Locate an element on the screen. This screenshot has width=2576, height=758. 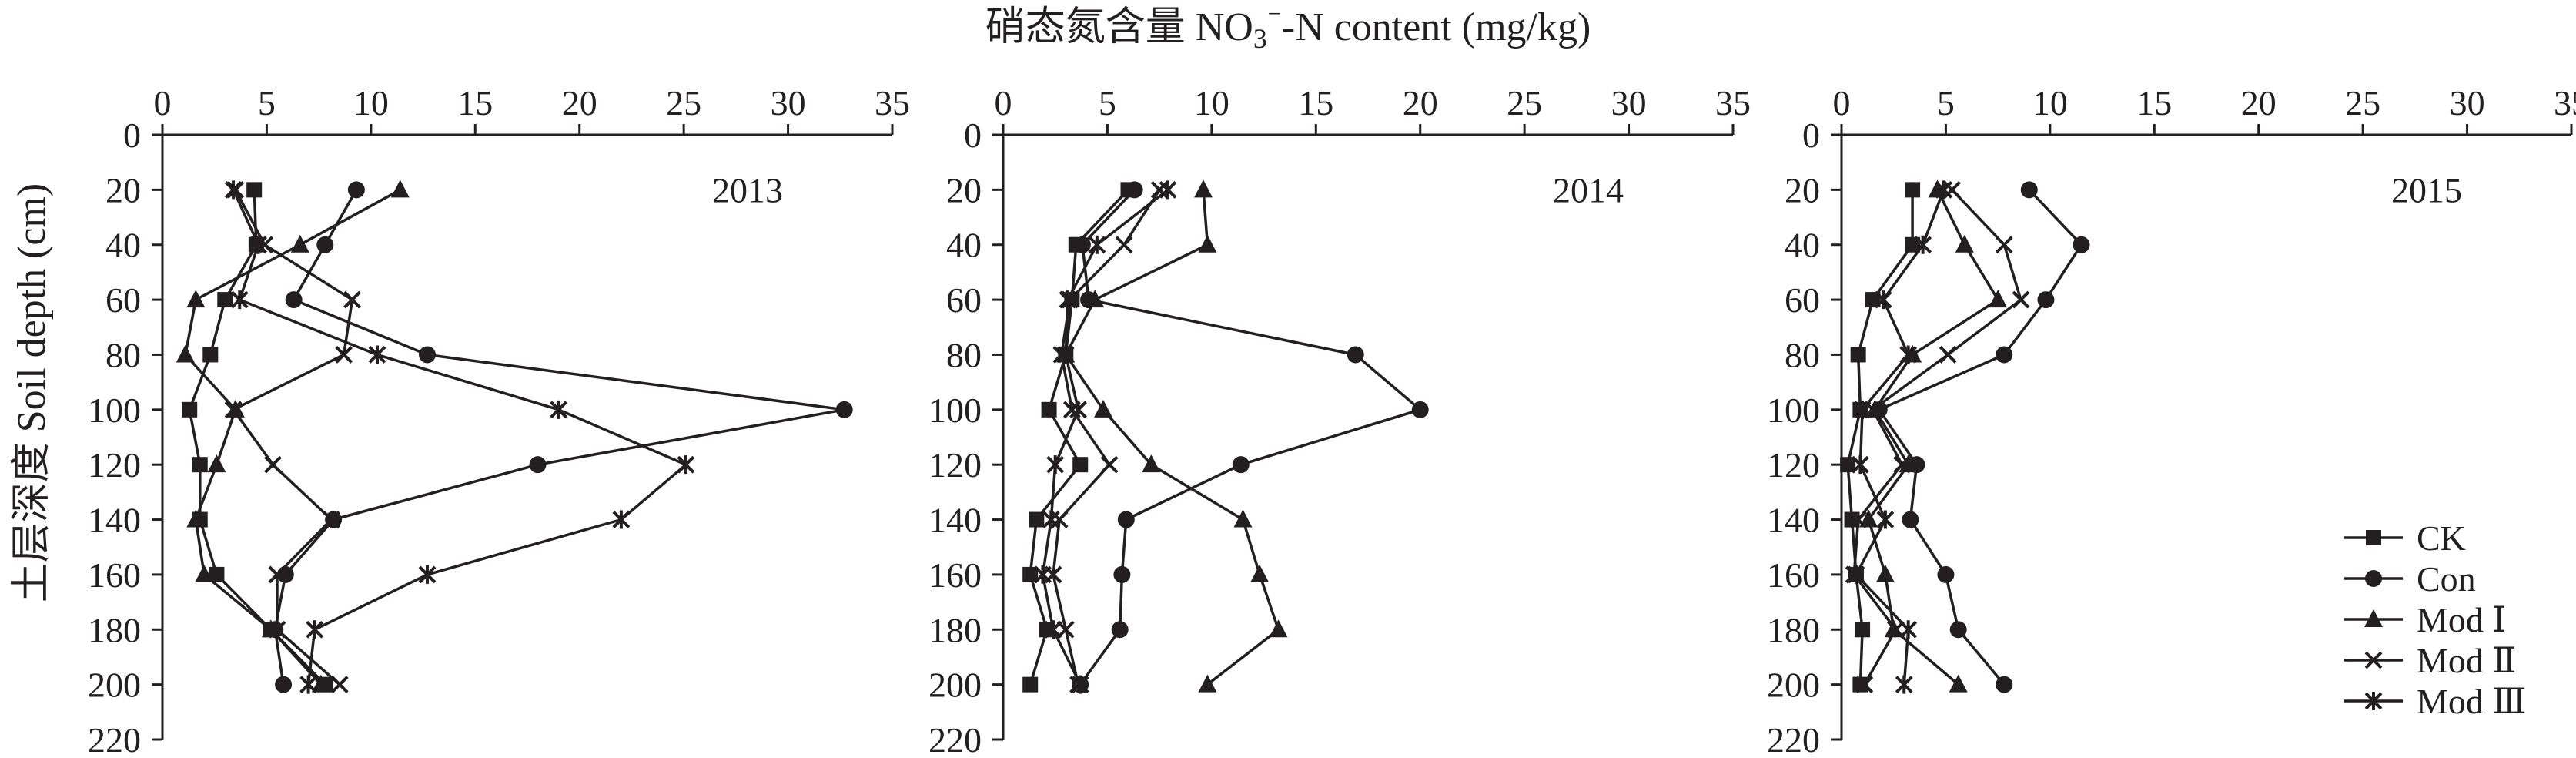
legend-item-con: Con is located at coordinates (2410, 579).